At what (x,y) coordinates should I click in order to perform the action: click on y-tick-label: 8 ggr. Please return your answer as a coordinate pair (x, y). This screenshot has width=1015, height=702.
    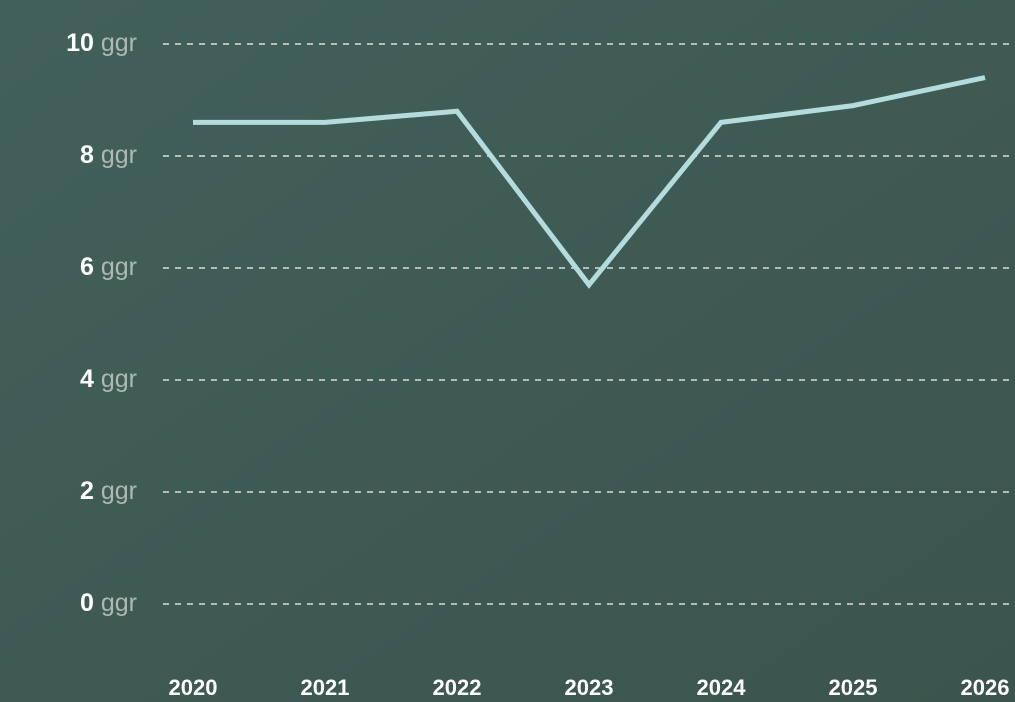
    Looking at the image, I should click on (108, 155).